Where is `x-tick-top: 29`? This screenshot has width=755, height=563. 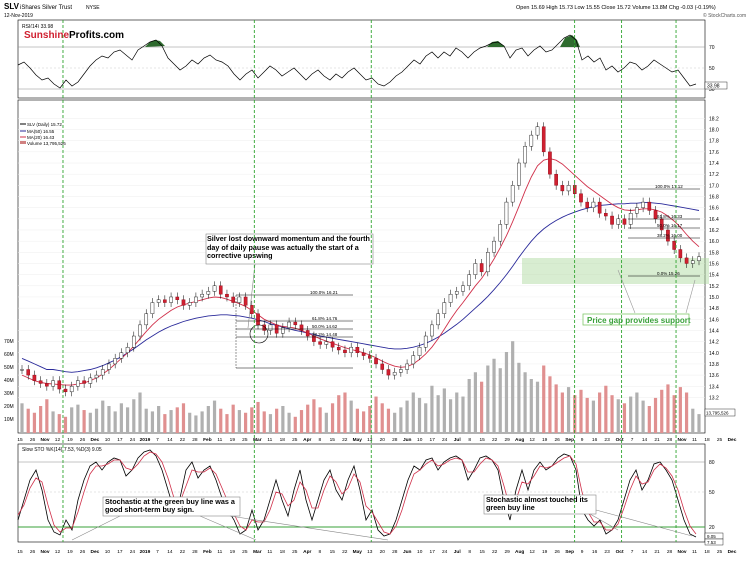
x-tick-top: 29 is located at coordinates (507, 440).